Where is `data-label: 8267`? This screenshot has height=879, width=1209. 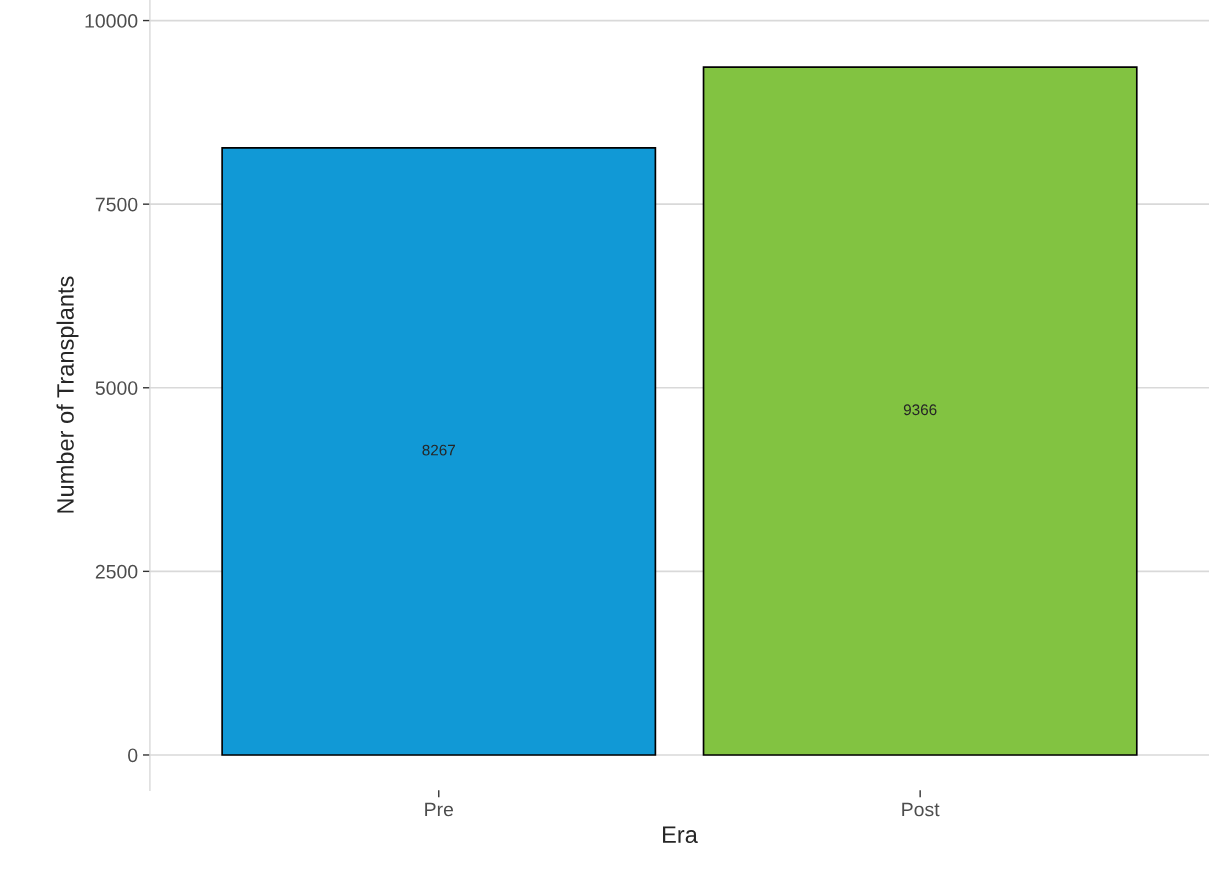 data-label: 8267 is located at coordinates (438, 450).